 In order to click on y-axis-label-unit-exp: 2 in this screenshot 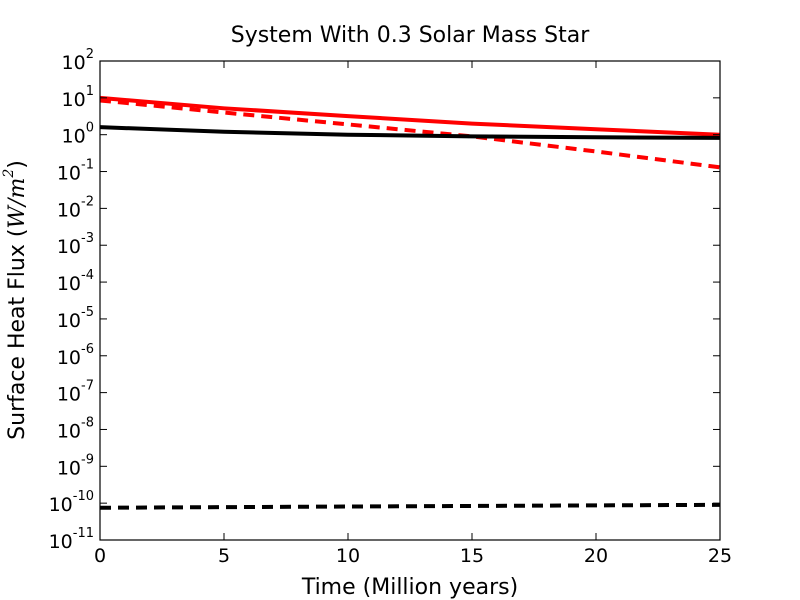, I will do `click(9, 174)`.